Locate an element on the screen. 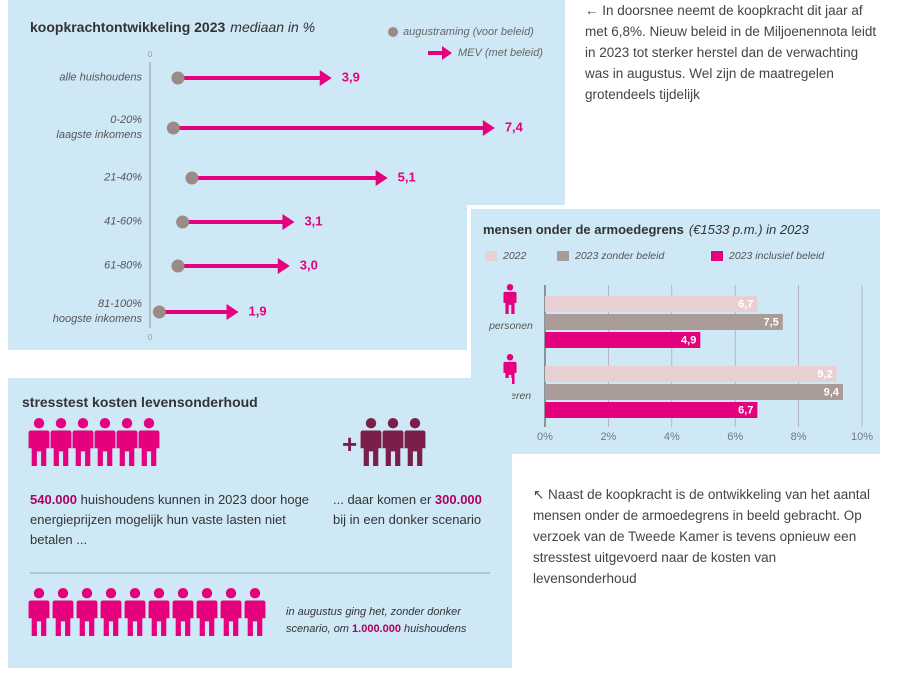 The height and width of the screenshot is (675, 912). legend-label: 2022 is located at coordinates (514, 256).